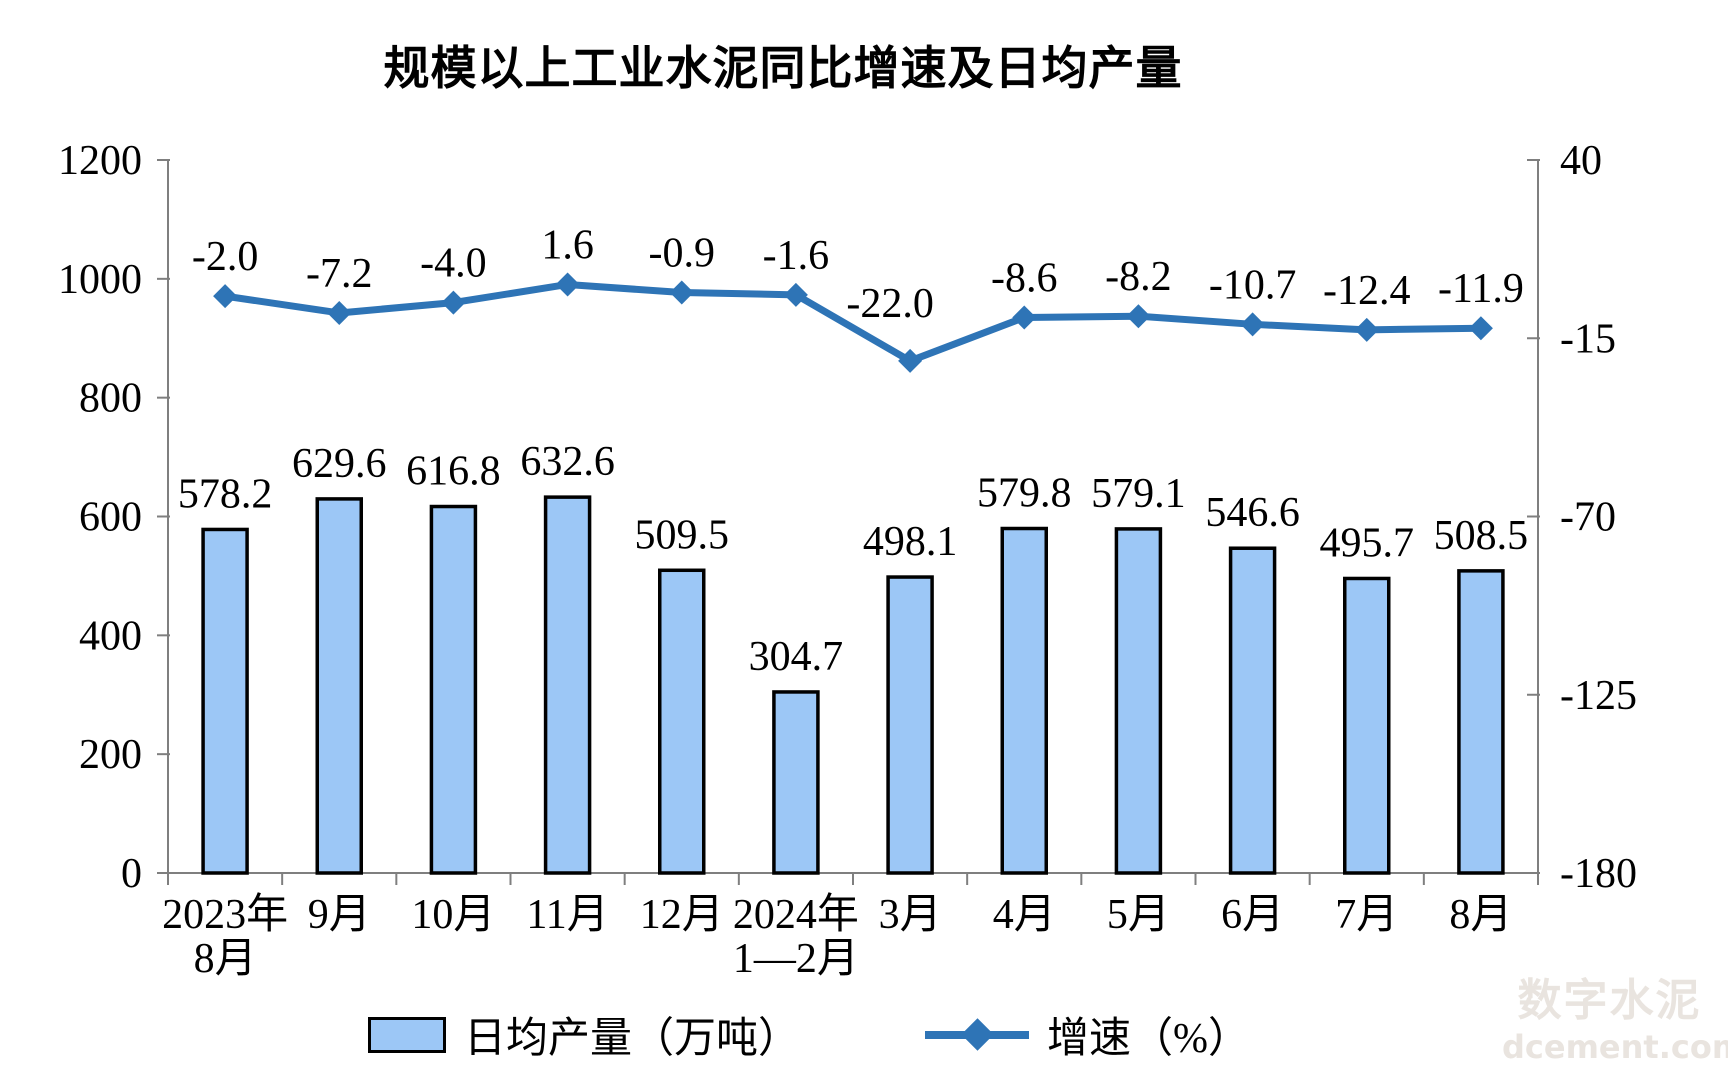  What do you see at coordinates (910, 915) in the screenshot?
I see `x-axis-label: 3月` at bounding box center [910, 915].